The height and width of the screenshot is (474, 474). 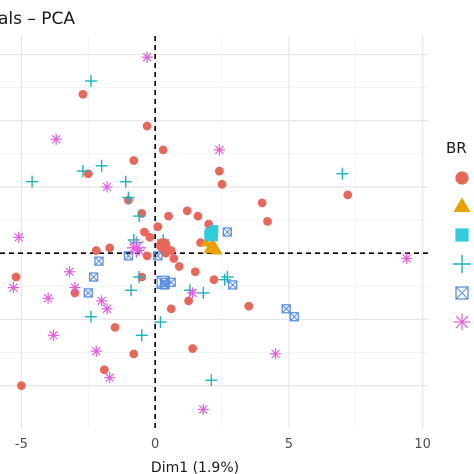 I want to click on legend-key-square, so click(x=462, y=235).